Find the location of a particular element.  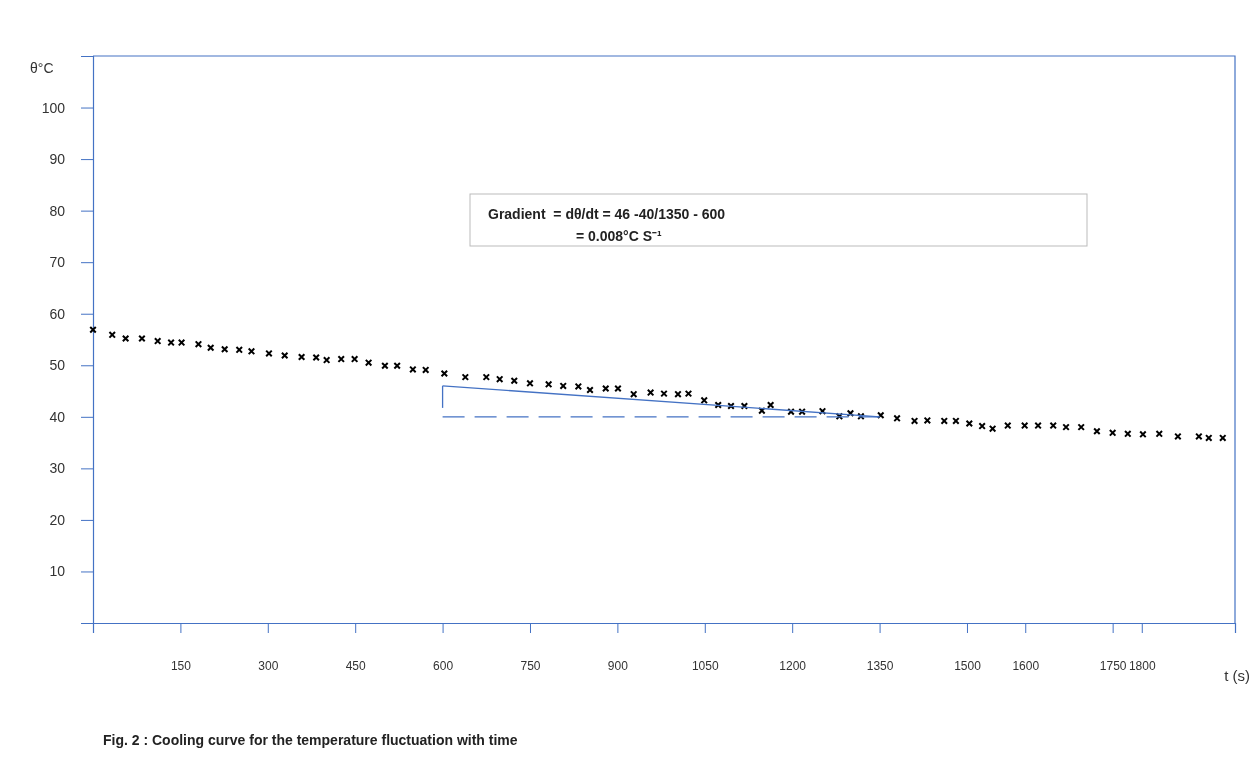

y-tick-label: 100 is located at coordinates (53, 107).